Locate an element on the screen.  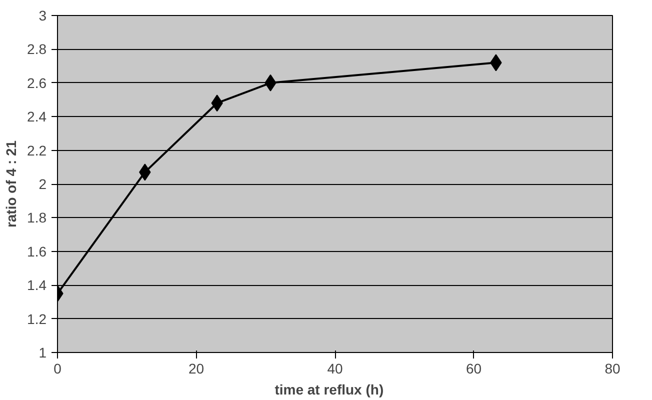
x-tick-label: 0 is located at coordinates (58, 368).